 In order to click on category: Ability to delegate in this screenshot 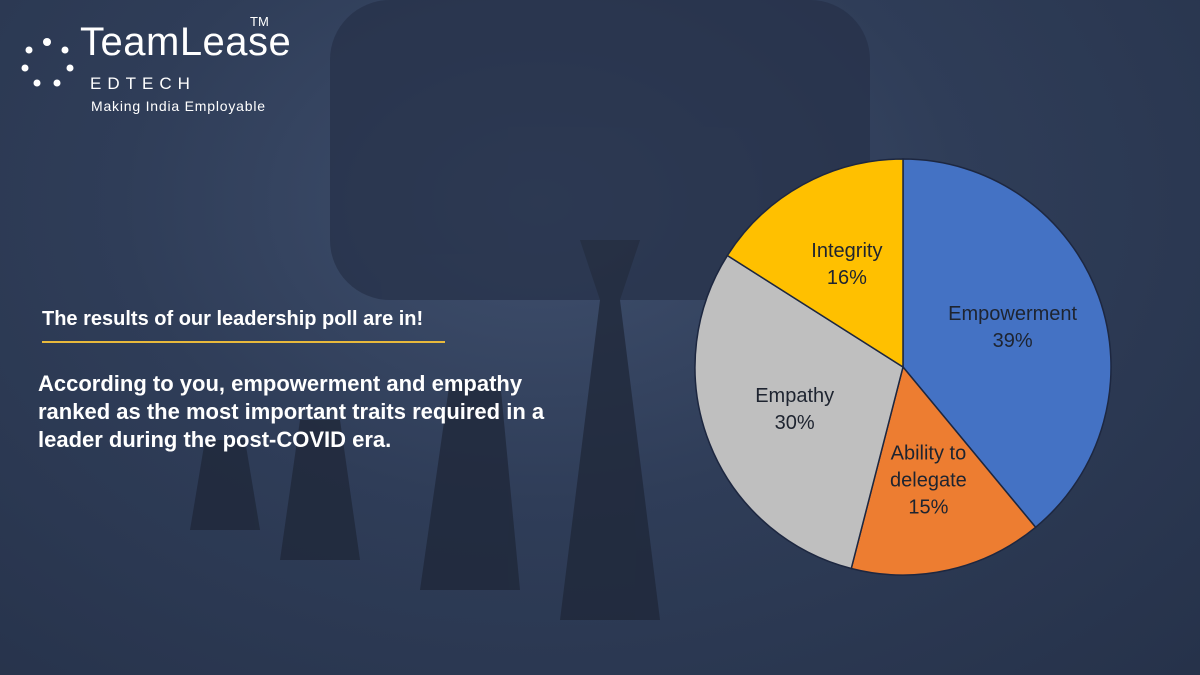, I will do `click(928, 467)`.